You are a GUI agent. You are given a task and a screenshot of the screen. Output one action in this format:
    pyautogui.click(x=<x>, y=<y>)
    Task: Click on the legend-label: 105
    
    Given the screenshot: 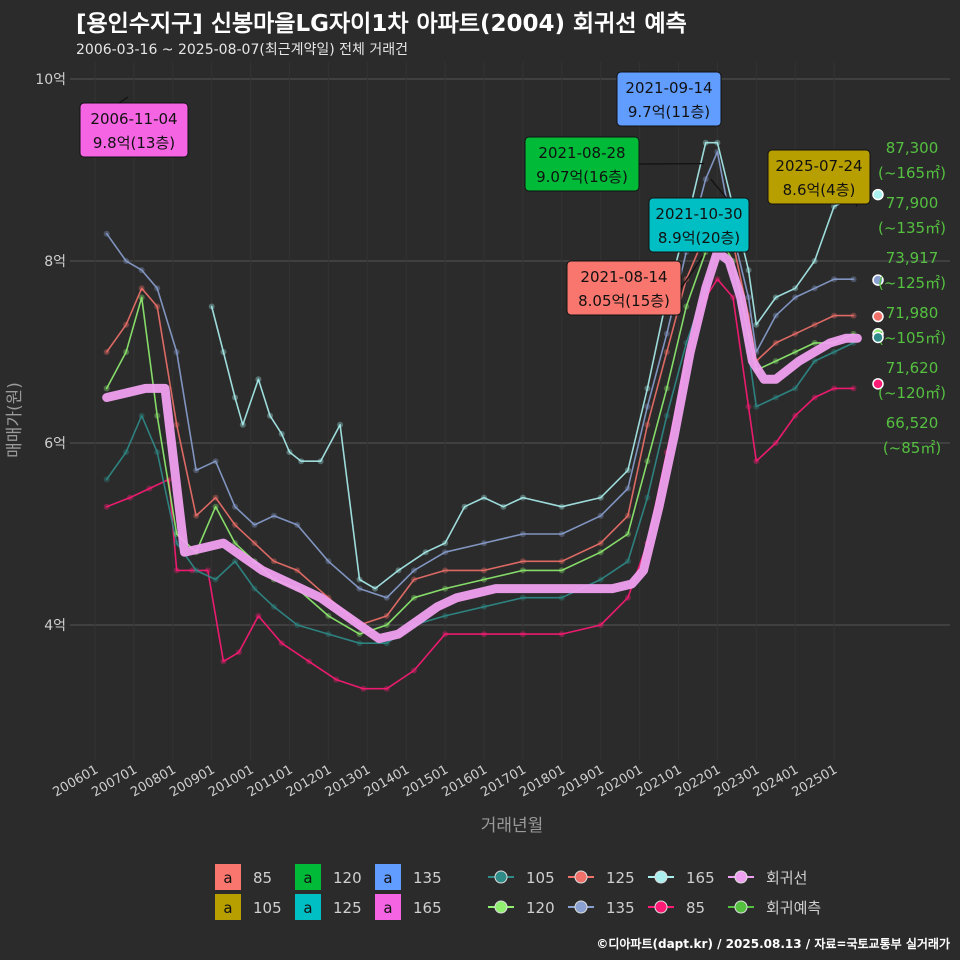 What is the action you would take?
    pyautogui.click(x=540, y=878)
    